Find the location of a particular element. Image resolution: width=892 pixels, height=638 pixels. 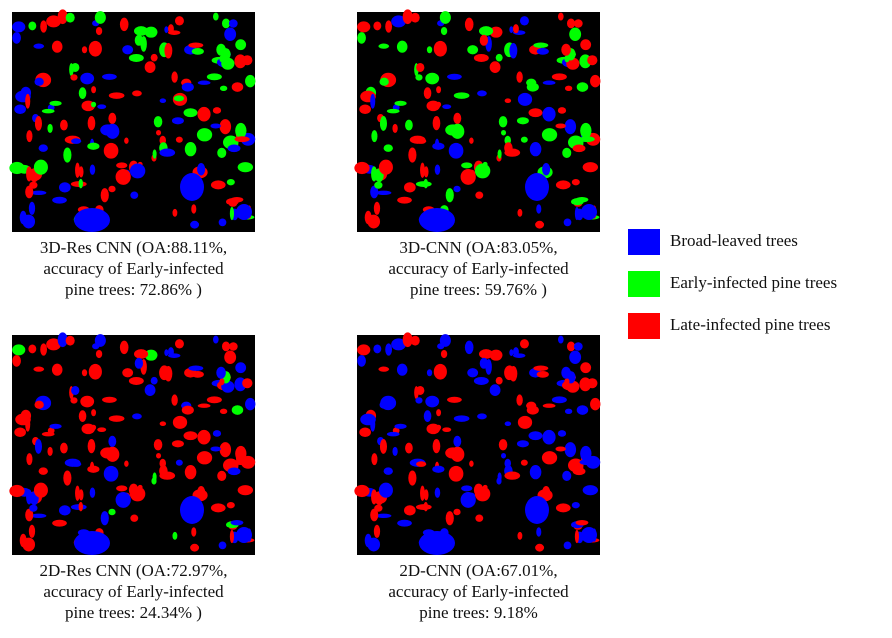

legend-label: Broad-leaved trees is located at coordinates (734, 240).